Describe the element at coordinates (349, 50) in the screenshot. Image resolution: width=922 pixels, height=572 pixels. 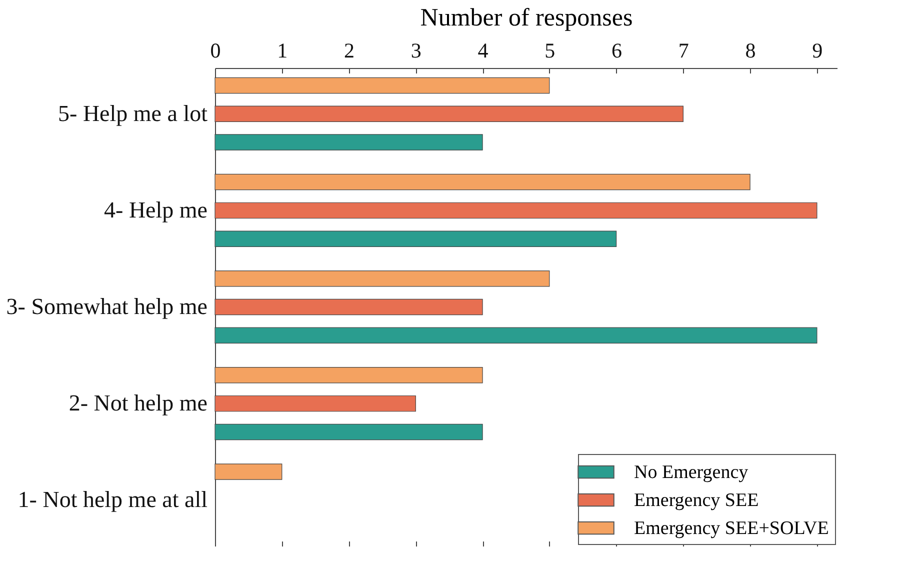
I see `x-tick-label: 2` at that location.